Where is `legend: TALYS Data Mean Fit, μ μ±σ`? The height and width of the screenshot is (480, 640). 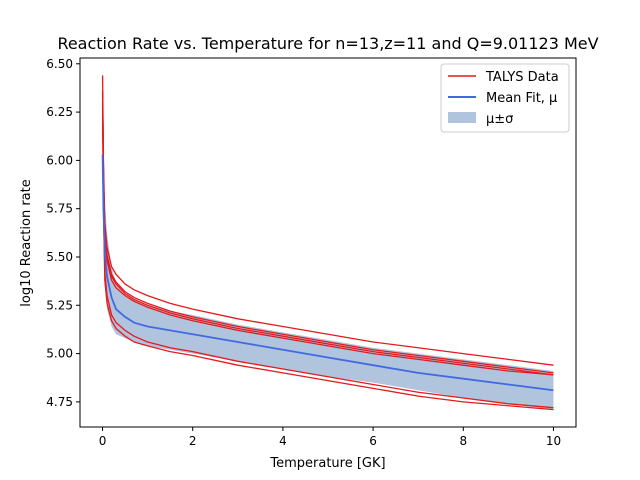
legend: TALYS Data Mean Fit, μ μ±σ is located at coordinates (505, 98).